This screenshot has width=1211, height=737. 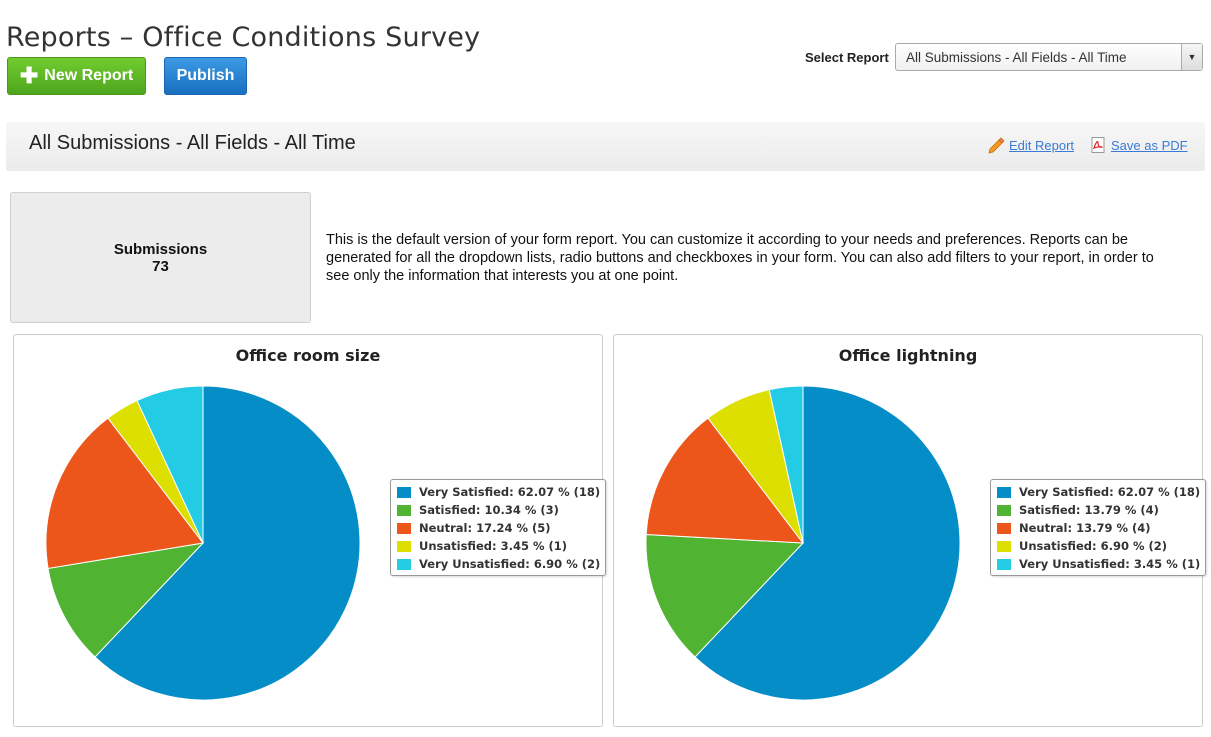 What do you see at coordinates (192, 143) in the screenshot?
I see `report-title: All Submissions - All Fields - All Time` at bounding box center [192, 143].